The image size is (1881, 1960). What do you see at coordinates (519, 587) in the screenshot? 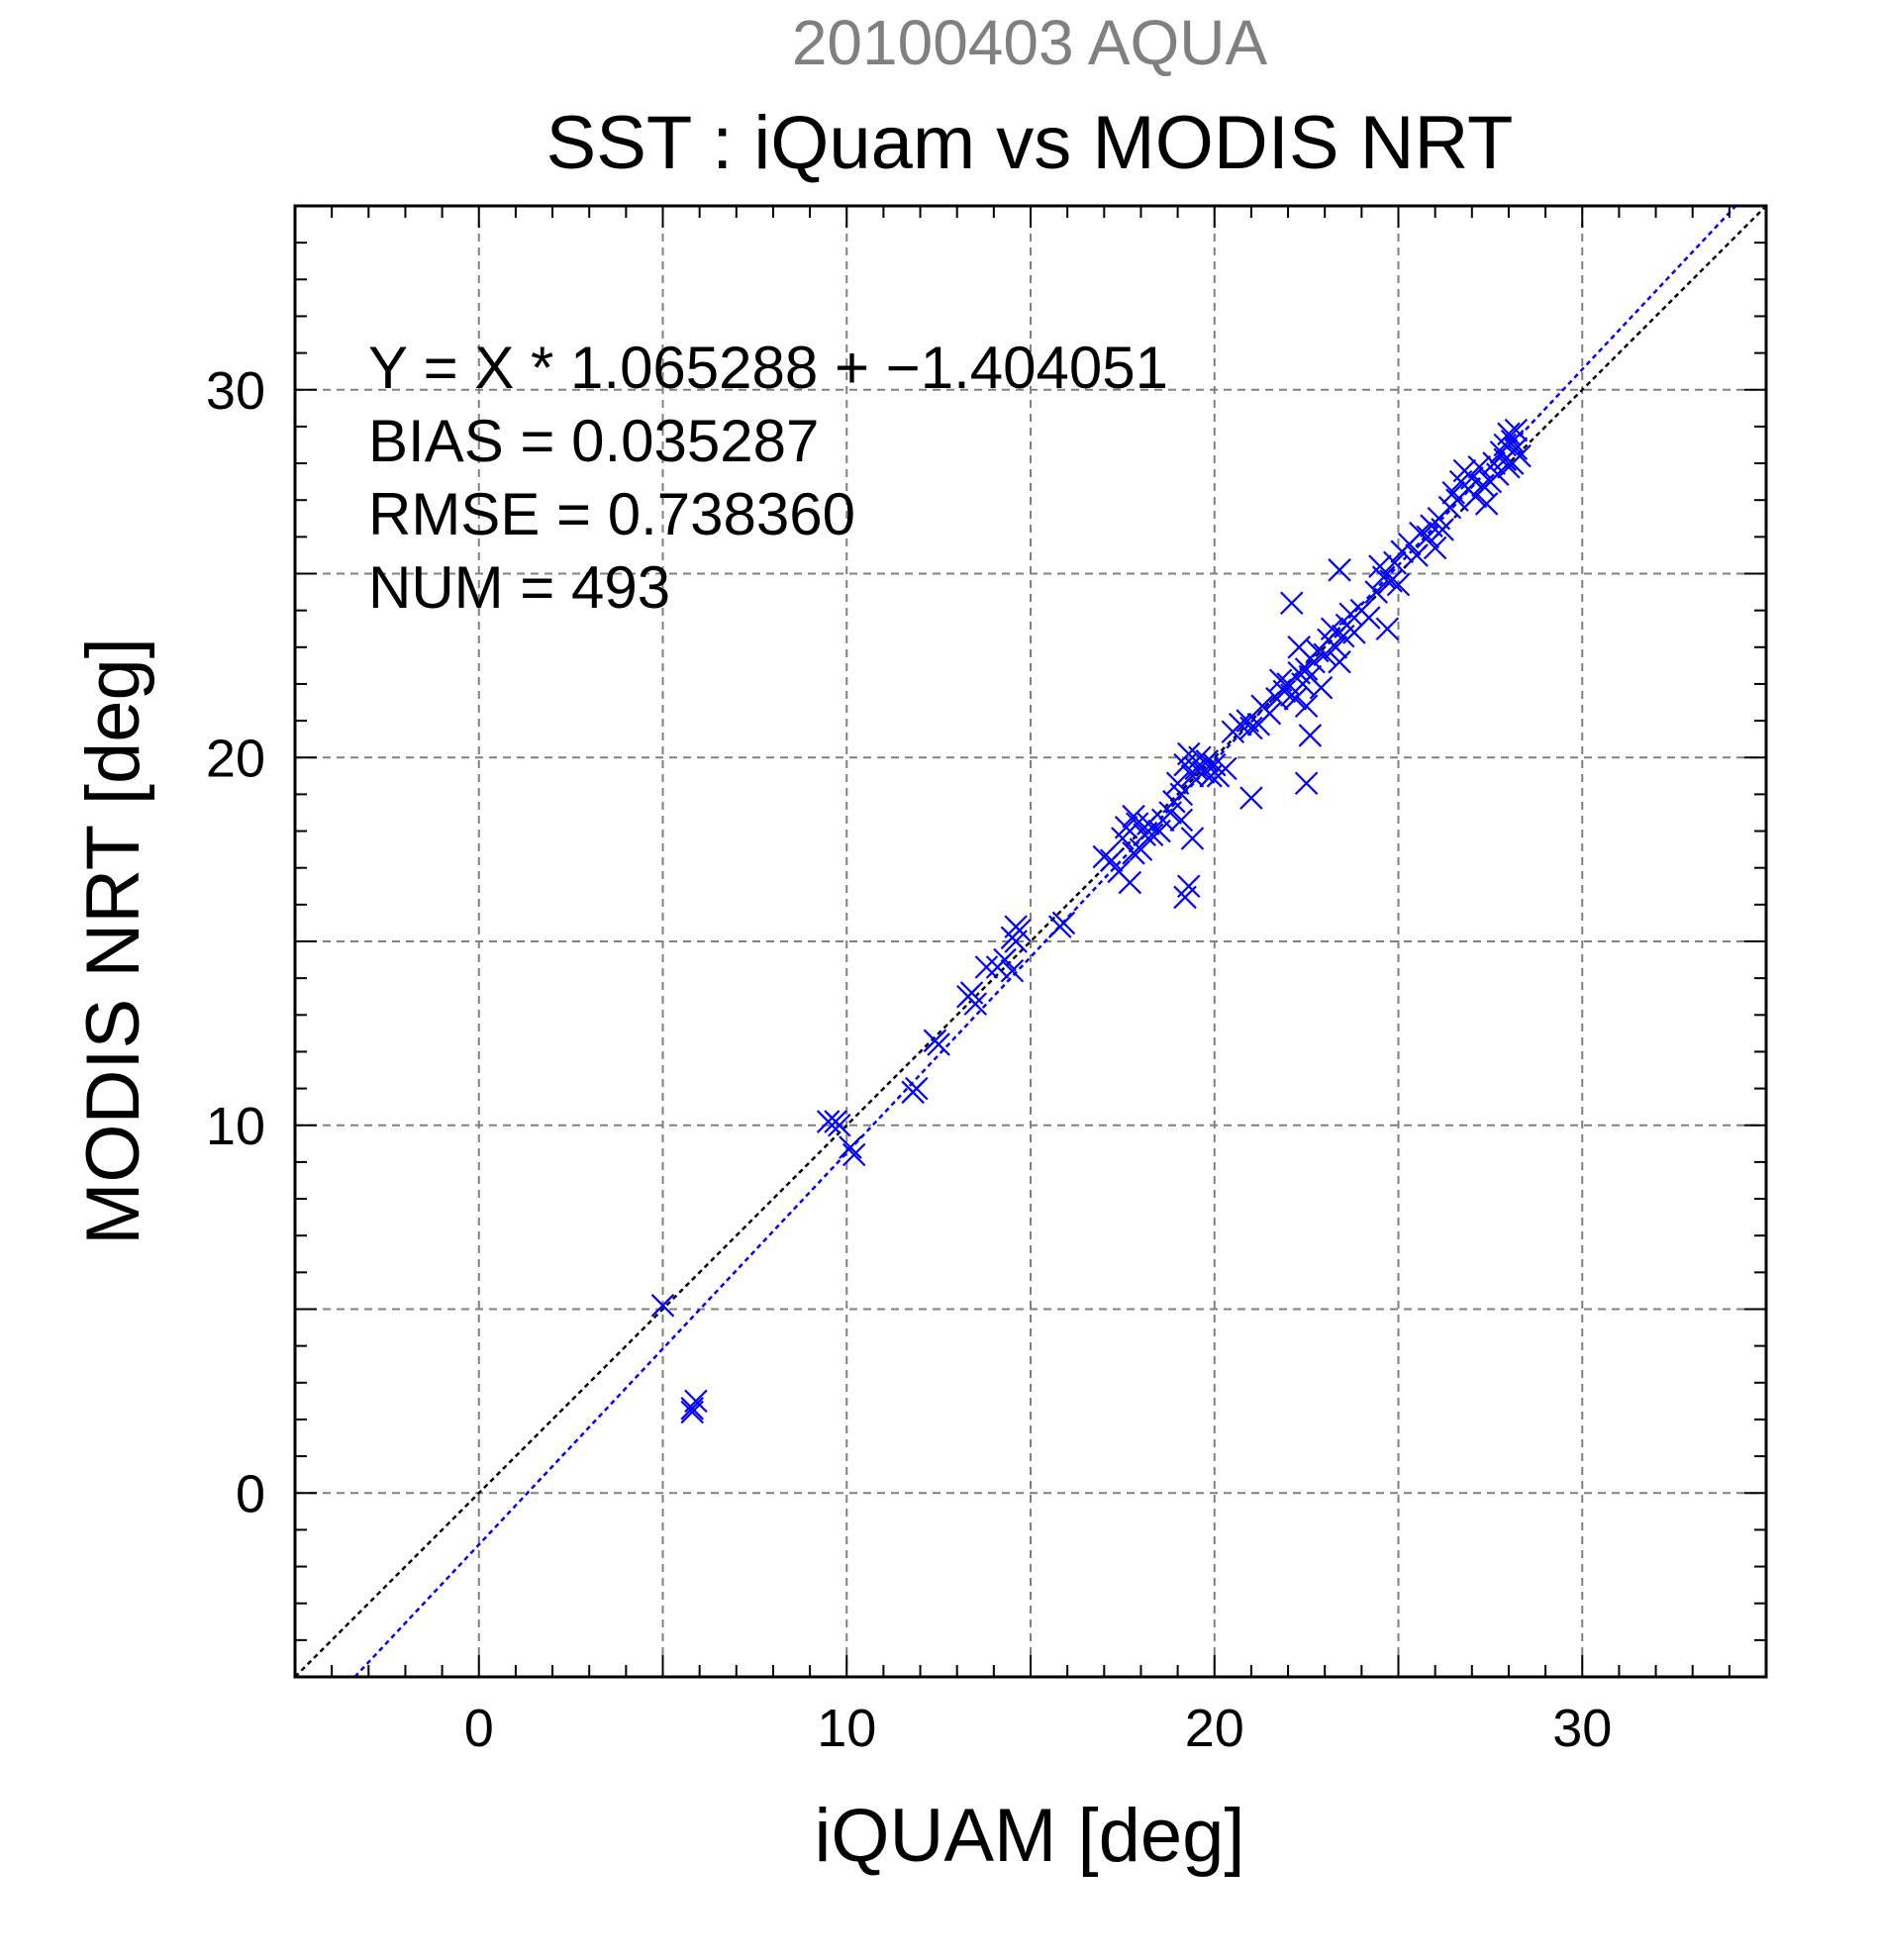
I see `num-stat: NUM = 493` at bounding box center [519, 587].